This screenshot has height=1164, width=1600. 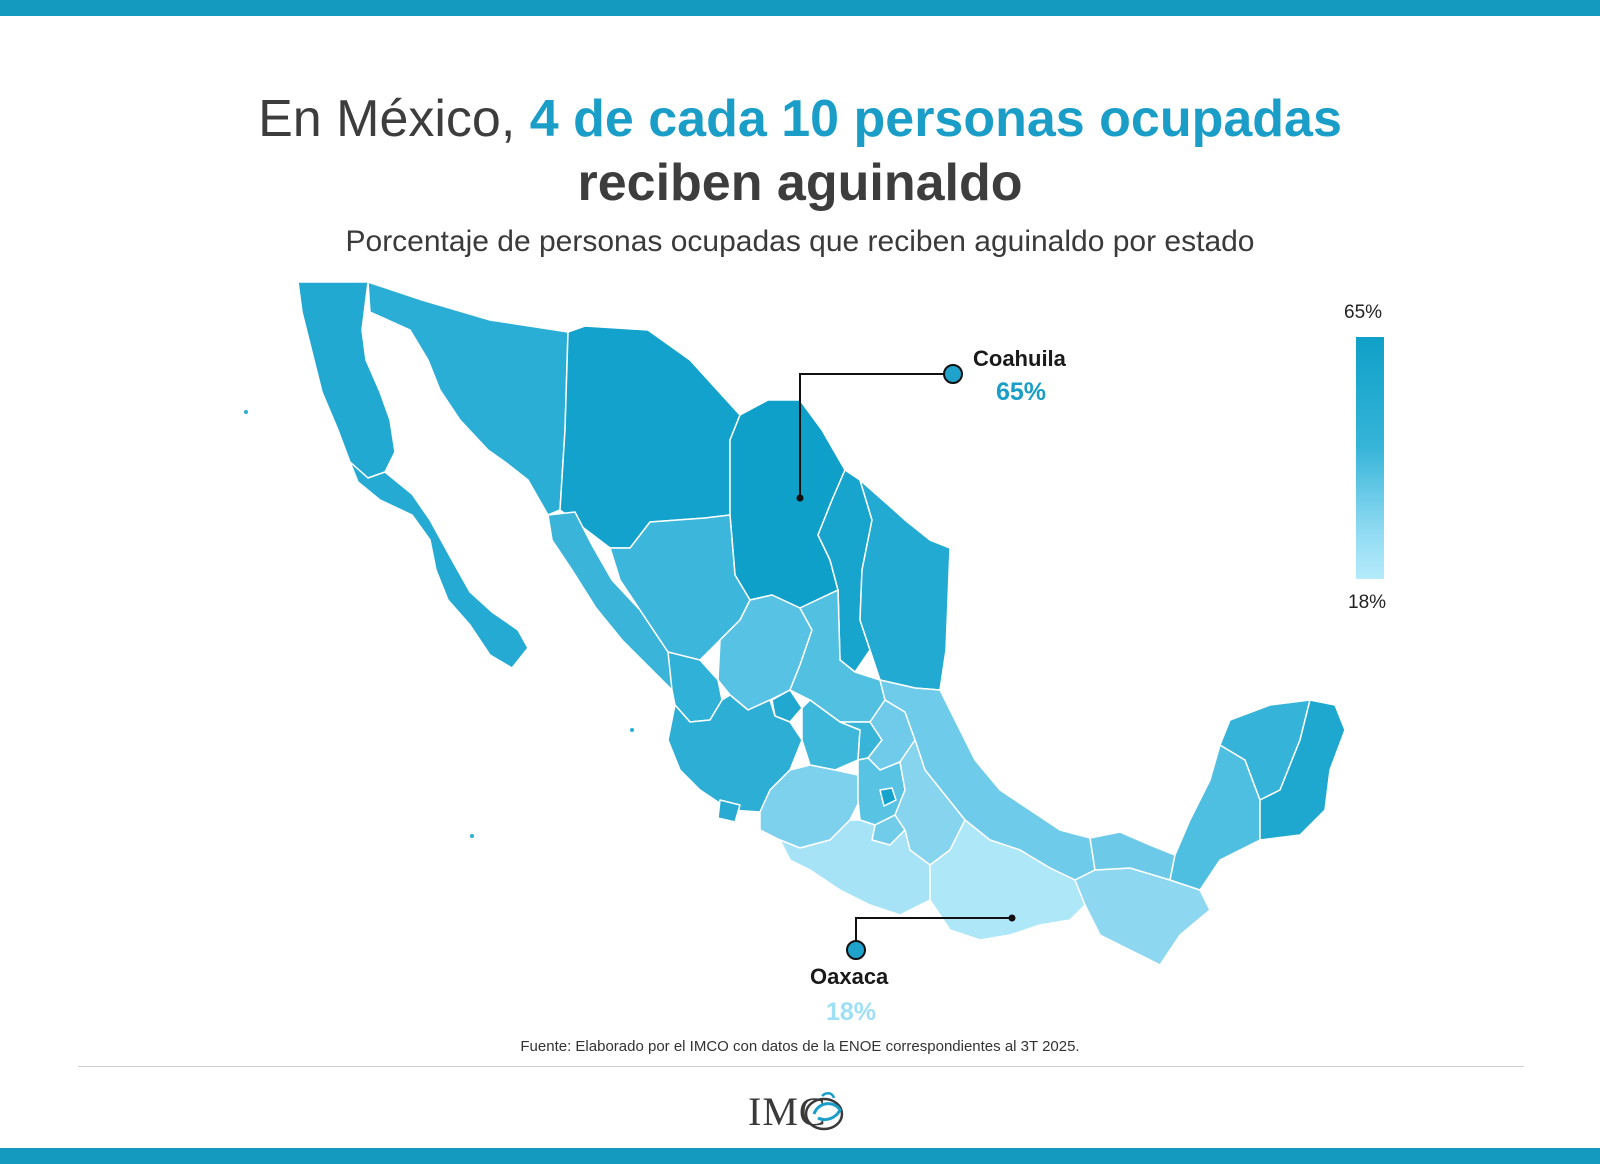 What do you see at coordinates (468, 398) in the screenshot?
I see `state-sonora` at bounding box center [468, 398].